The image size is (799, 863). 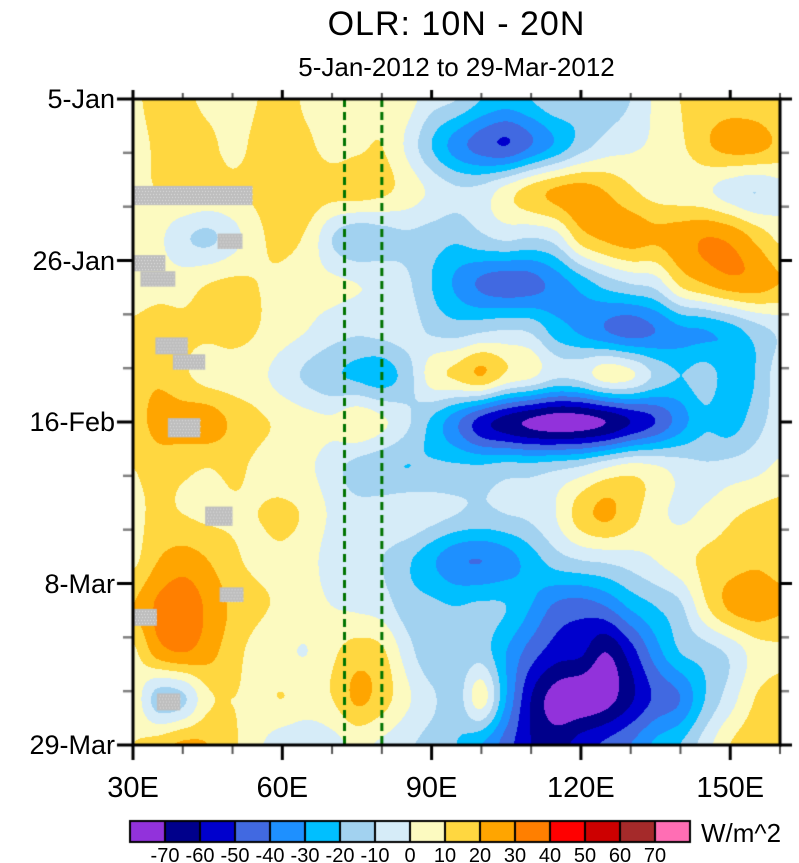 I want to click on colorbar-tick-label: -40, so click(x=270, y=854).